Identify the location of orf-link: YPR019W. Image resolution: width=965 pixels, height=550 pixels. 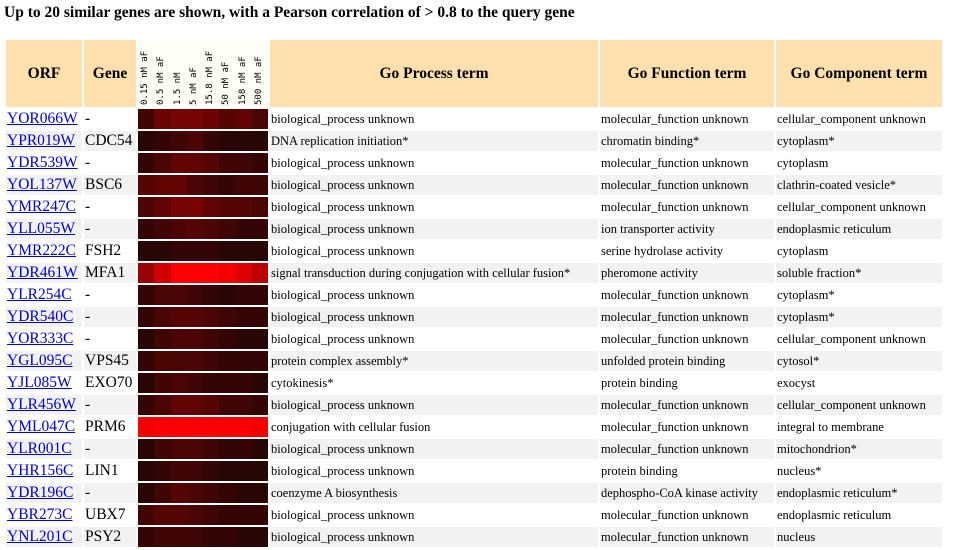
(41, 140).